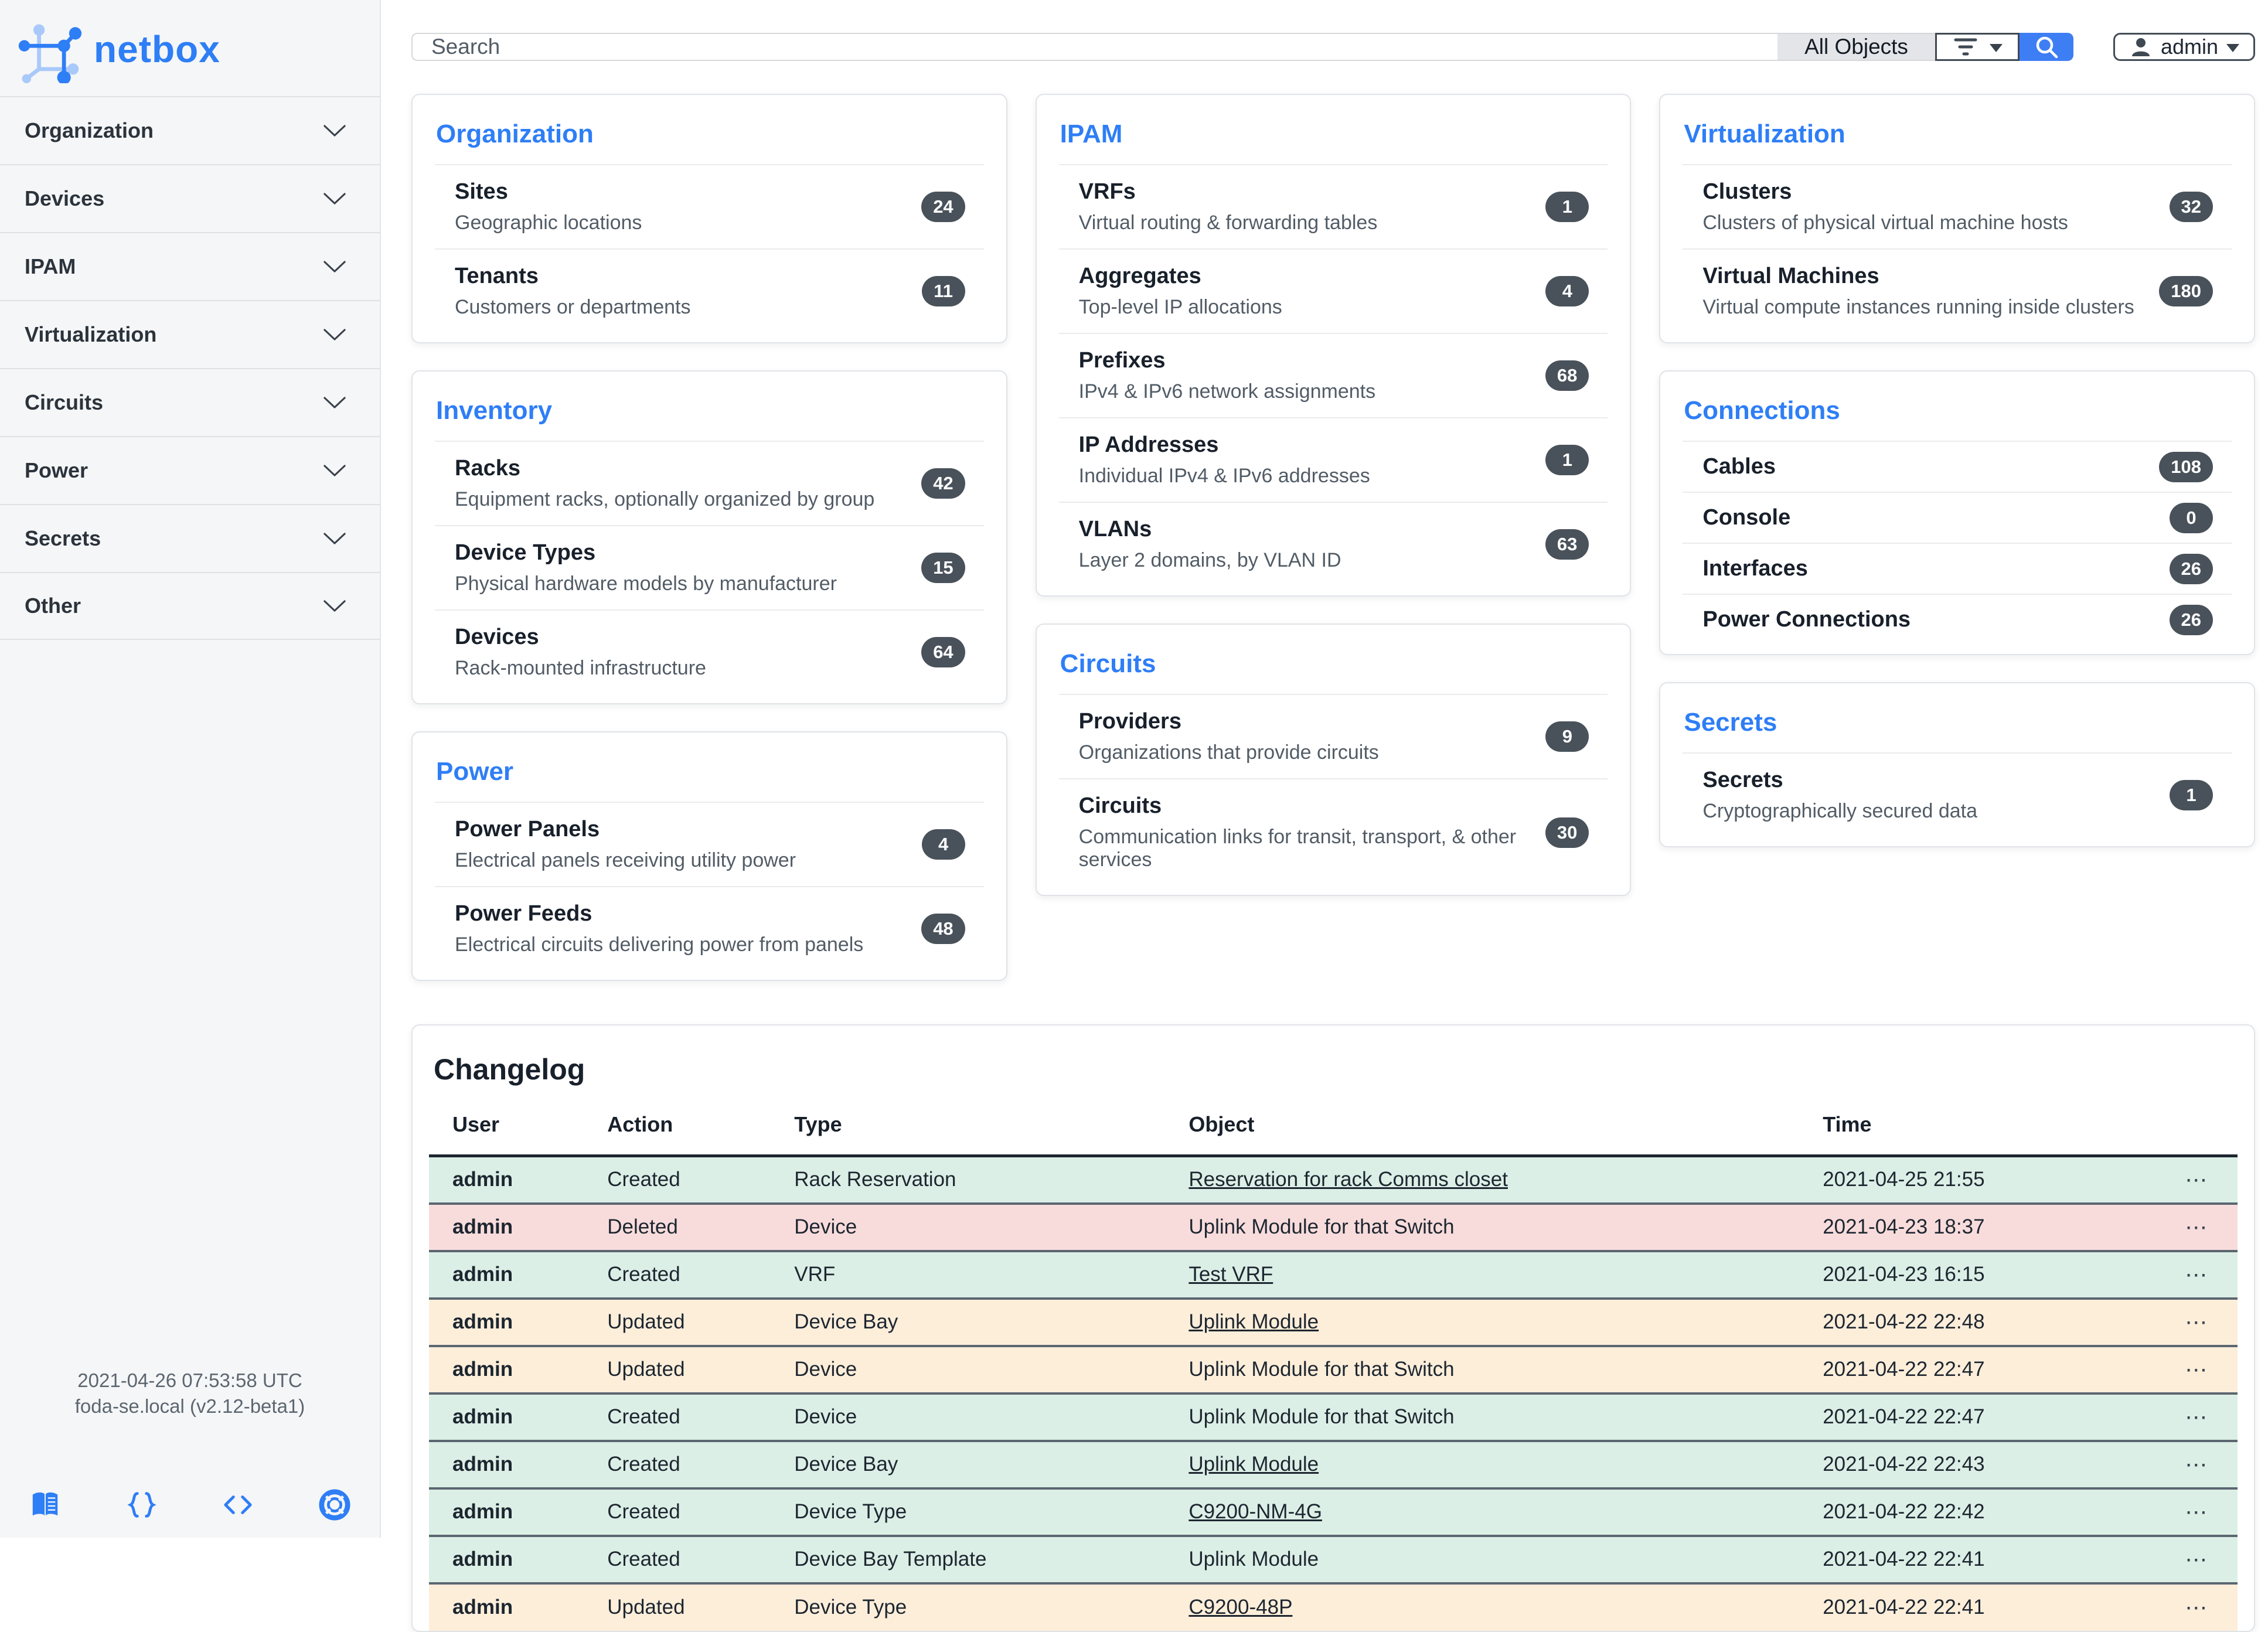 The width and height of the screenshot is (2268, 1632). I want to click on help-lifering-icon, so click(334, 1507).